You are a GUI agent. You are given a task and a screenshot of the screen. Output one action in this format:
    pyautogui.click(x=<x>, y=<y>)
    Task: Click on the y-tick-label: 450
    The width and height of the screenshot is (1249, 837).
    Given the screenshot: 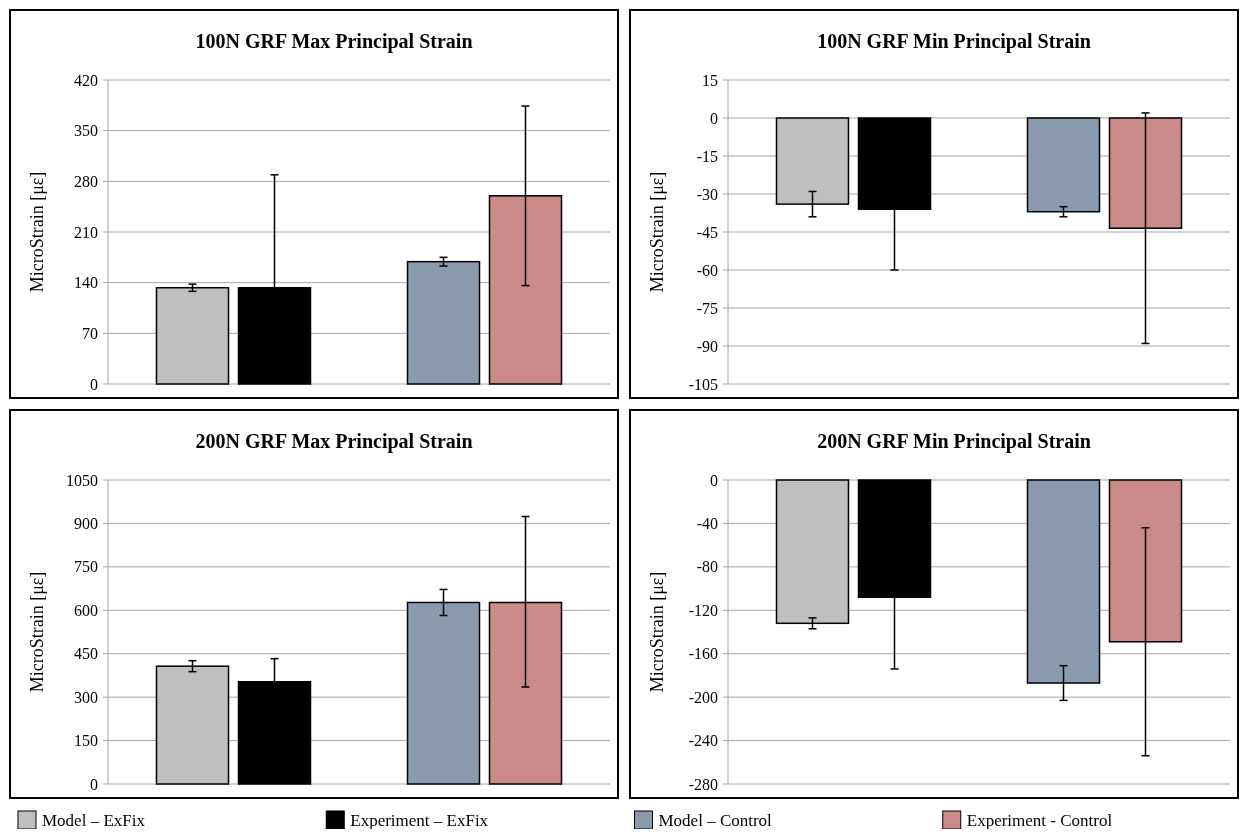 What is the action you would take?
    pyautogui.click(x=86, y=654)
    